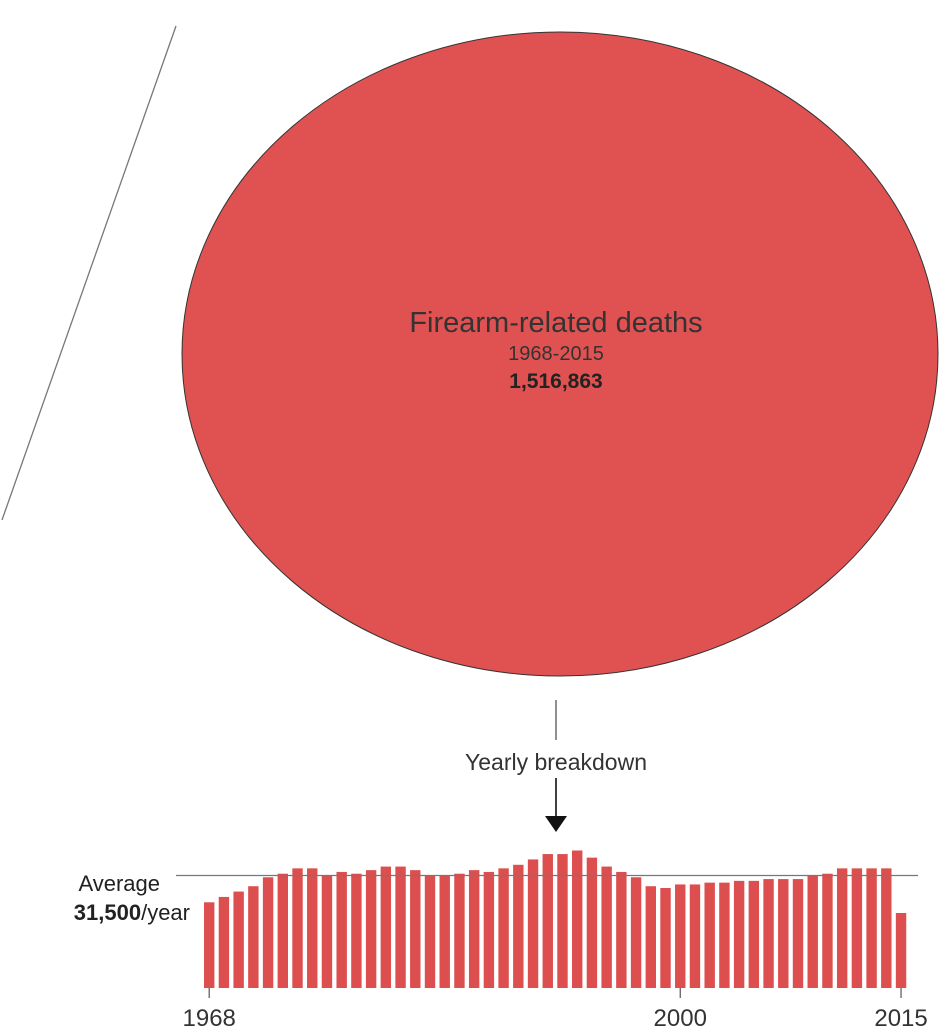 The image size is (942, 1032). Describe the element at coordinates (798, 933) in the screenshot. I see `bar-2008` at that location.